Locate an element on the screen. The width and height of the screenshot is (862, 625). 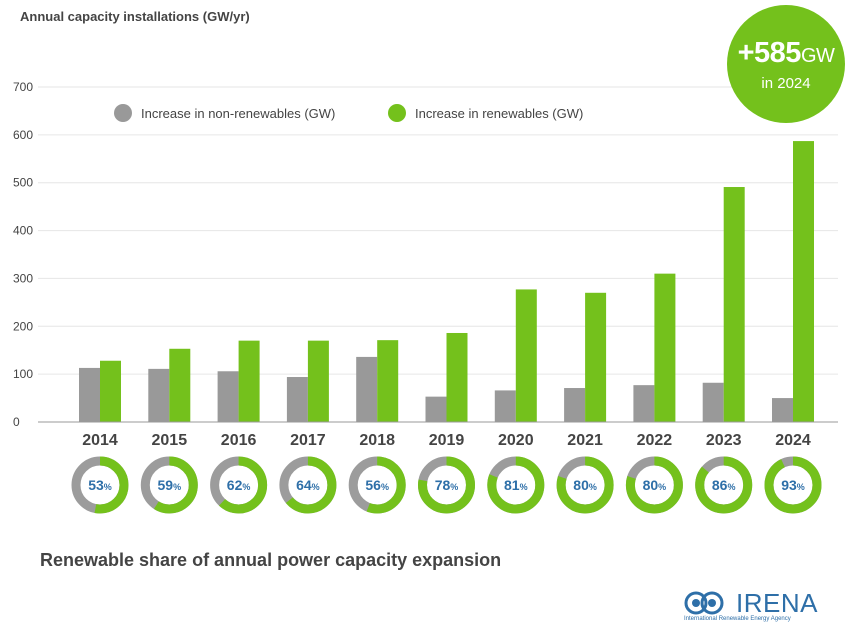
total-2024-badge: +585GW in 2024 is located at coordinates (786, 64).